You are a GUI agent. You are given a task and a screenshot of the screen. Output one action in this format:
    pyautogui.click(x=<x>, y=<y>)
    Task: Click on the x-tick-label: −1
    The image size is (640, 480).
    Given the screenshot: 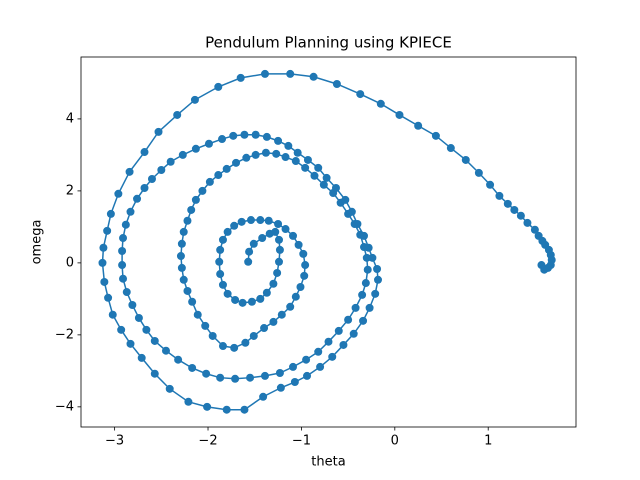 What is the action you would take?
    pyautogui.click(x=301, y=441)
    